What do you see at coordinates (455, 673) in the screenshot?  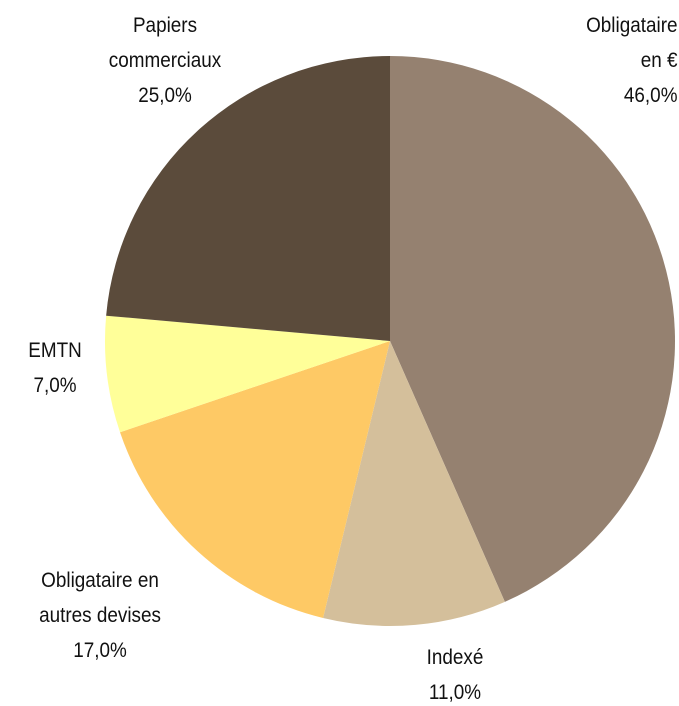 I see `slice-label: Indexé 11,0%` at bounding box center [455, 673].